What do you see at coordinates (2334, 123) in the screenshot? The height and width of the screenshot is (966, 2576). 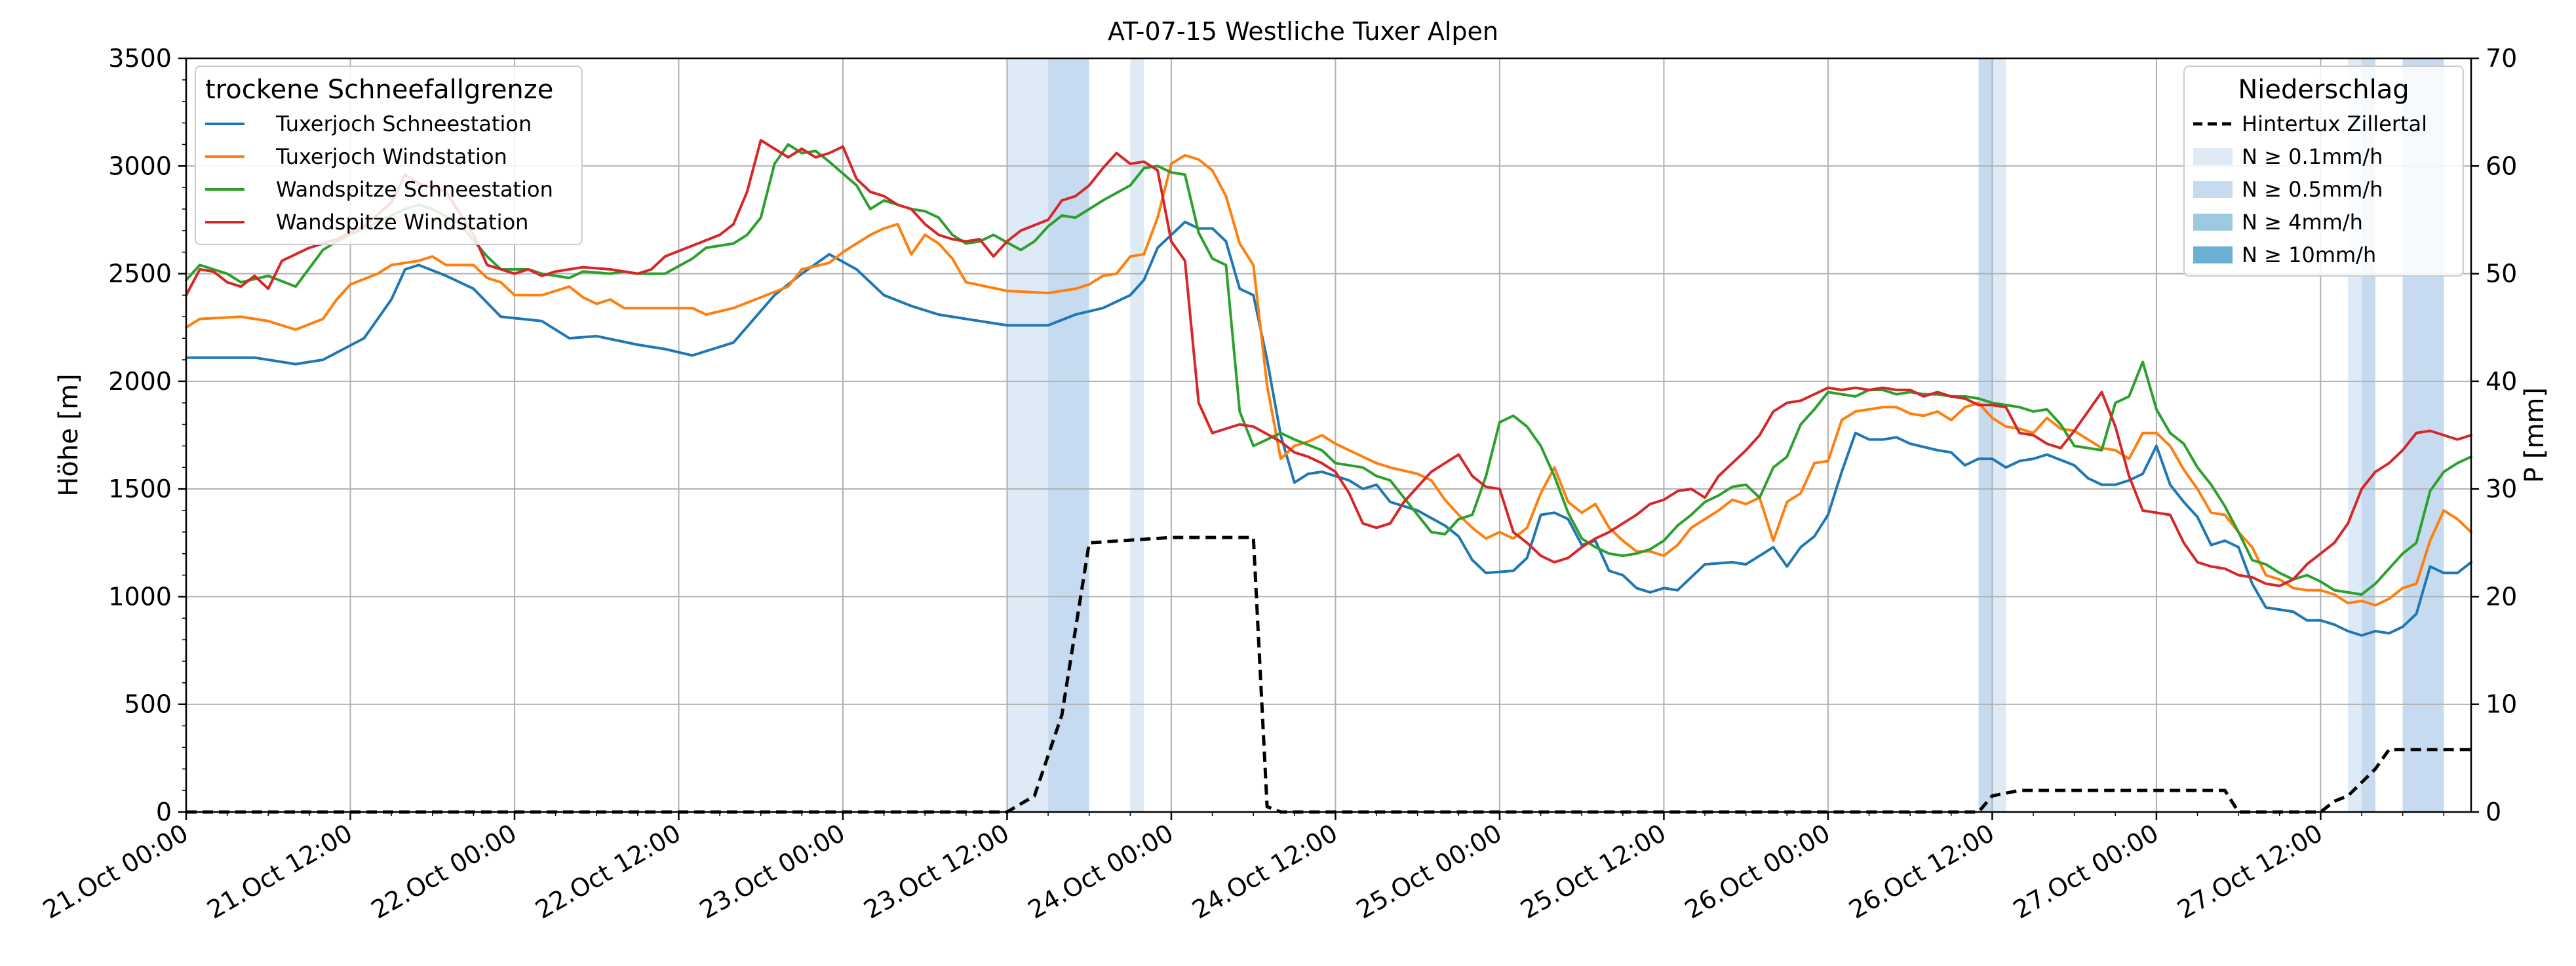 I see `legend-precip-line-label: Hintertux Zillertal` at bounding box center [2334, 123].